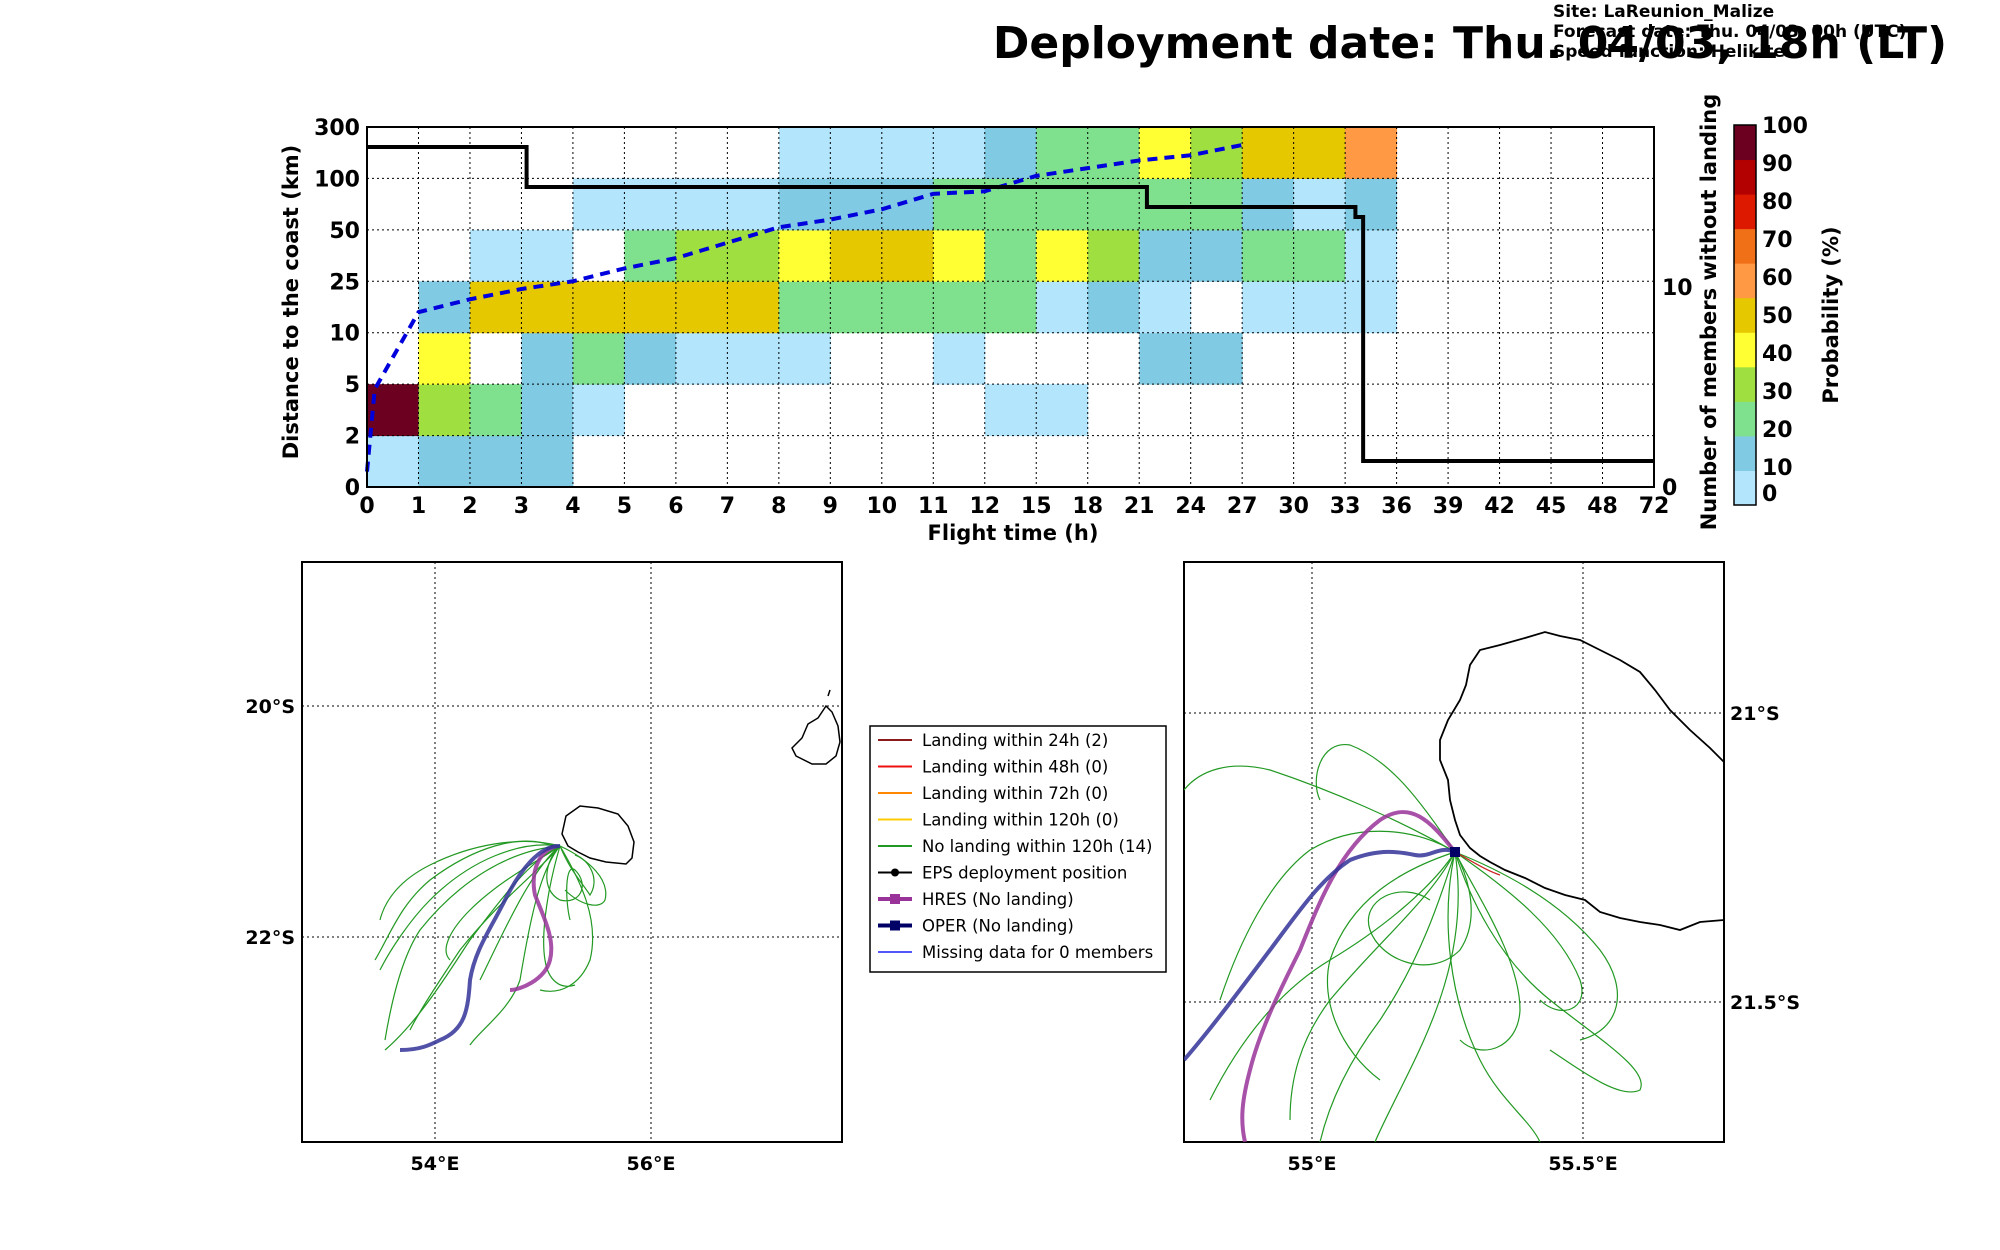 The width and height of the screenshot is (2000, 1250). Describe the element at coordinates (1602, 506) in the screenshot. I see `x-tick-label: 48` at that location.